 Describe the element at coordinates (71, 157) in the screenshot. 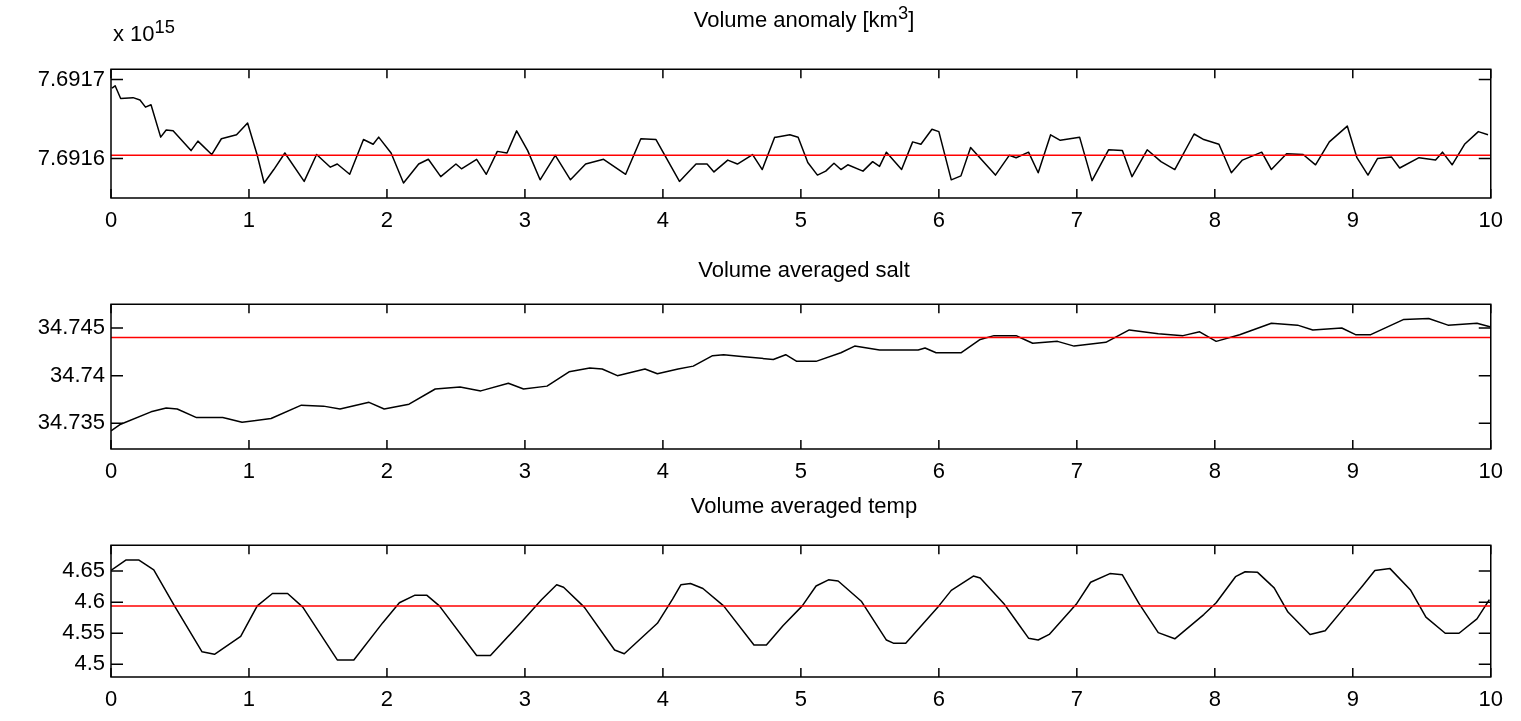

I see `y-tick-label: 7.6916` at that location.